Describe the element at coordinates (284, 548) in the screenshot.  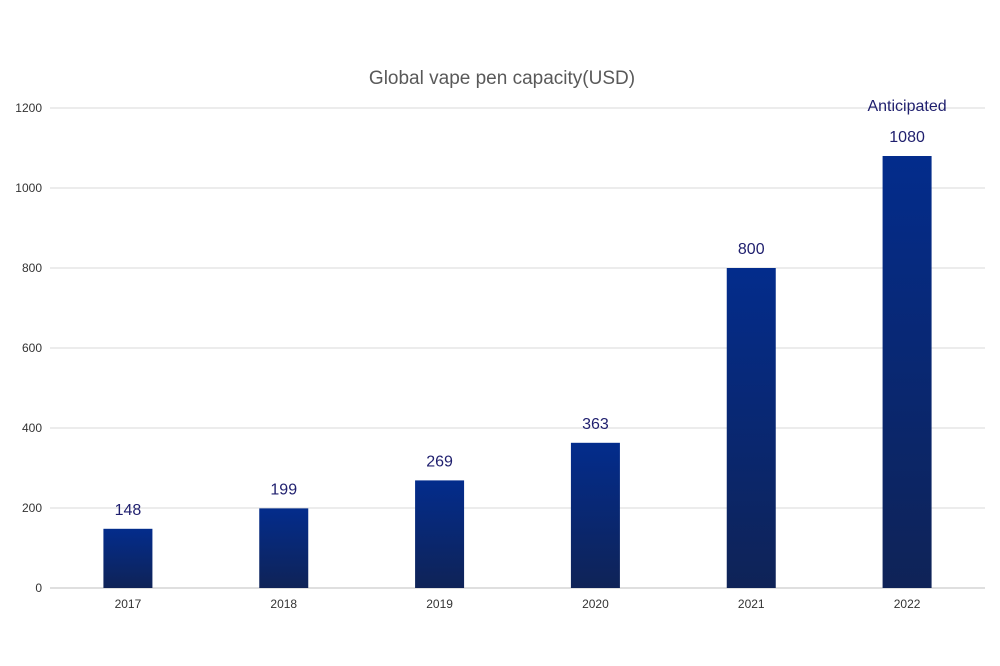
I see `bar-2018` at that location.